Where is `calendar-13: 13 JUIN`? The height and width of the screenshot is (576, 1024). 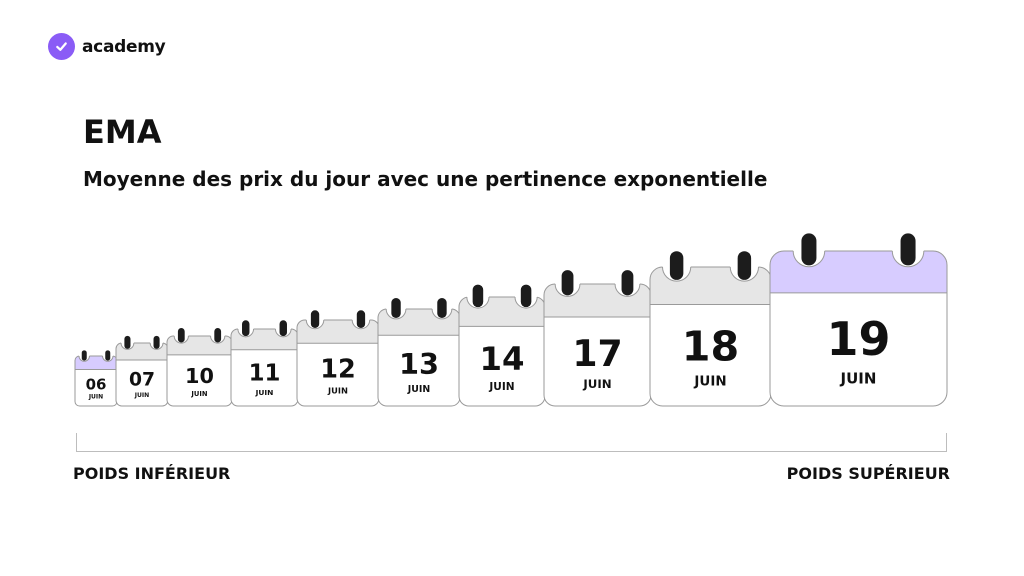 calendar-13: 13 JUIN is located at coordinates (419, 352).